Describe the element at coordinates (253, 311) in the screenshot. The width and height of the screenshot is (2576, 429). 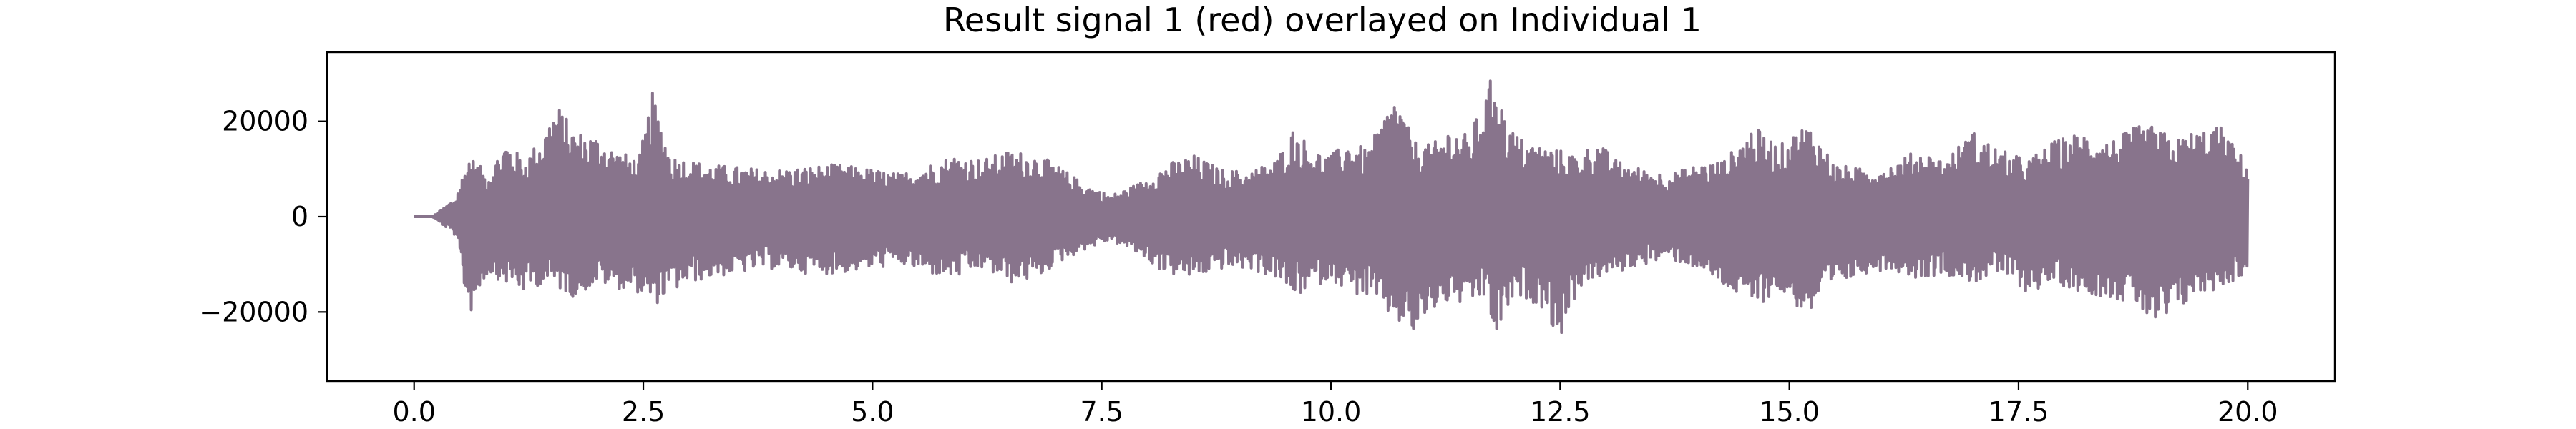
I see `y-tick-label: −20000` at that location.